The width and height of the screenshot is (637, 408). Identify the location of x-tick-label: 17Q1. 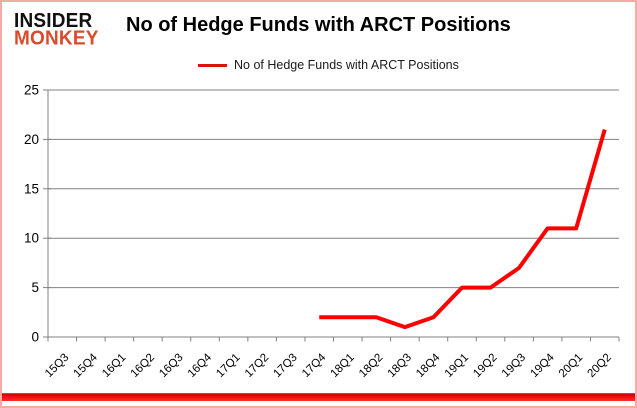
(228, 366).